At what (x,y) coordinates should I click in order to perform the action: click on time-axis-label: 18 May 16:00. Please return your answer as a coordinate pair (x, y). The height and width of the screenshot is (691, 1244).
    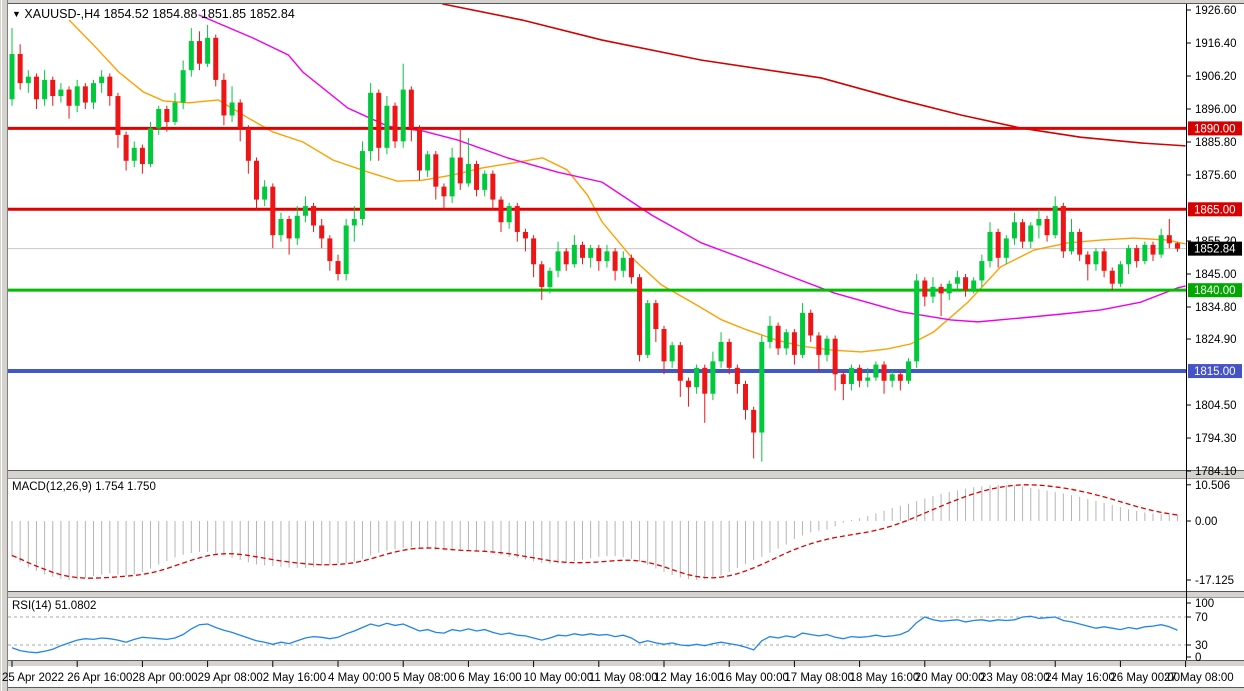
    Looking at the image, I should click on (885, 678).